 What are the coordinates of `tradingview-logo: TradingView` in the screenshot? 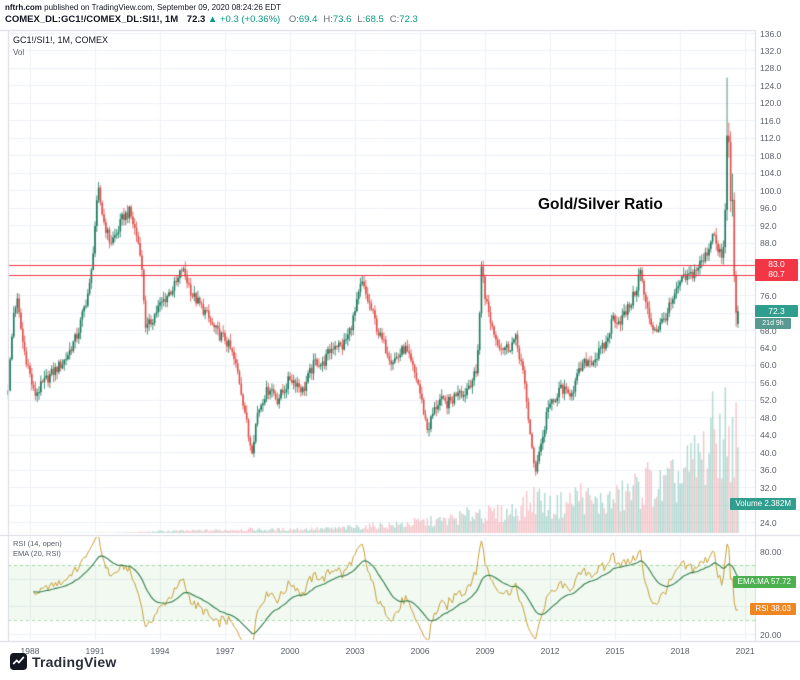 It's located at (63, 661).